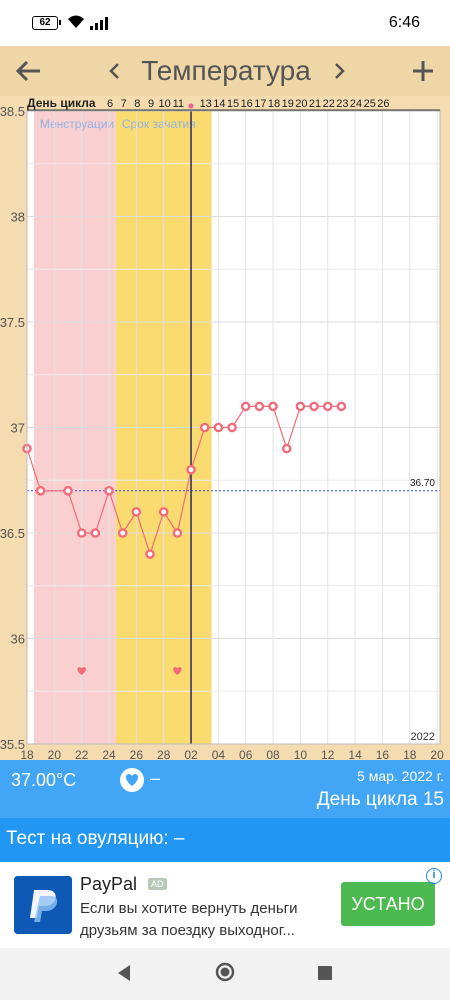  I want to click on nav-recents-icon, so click(325, 973).